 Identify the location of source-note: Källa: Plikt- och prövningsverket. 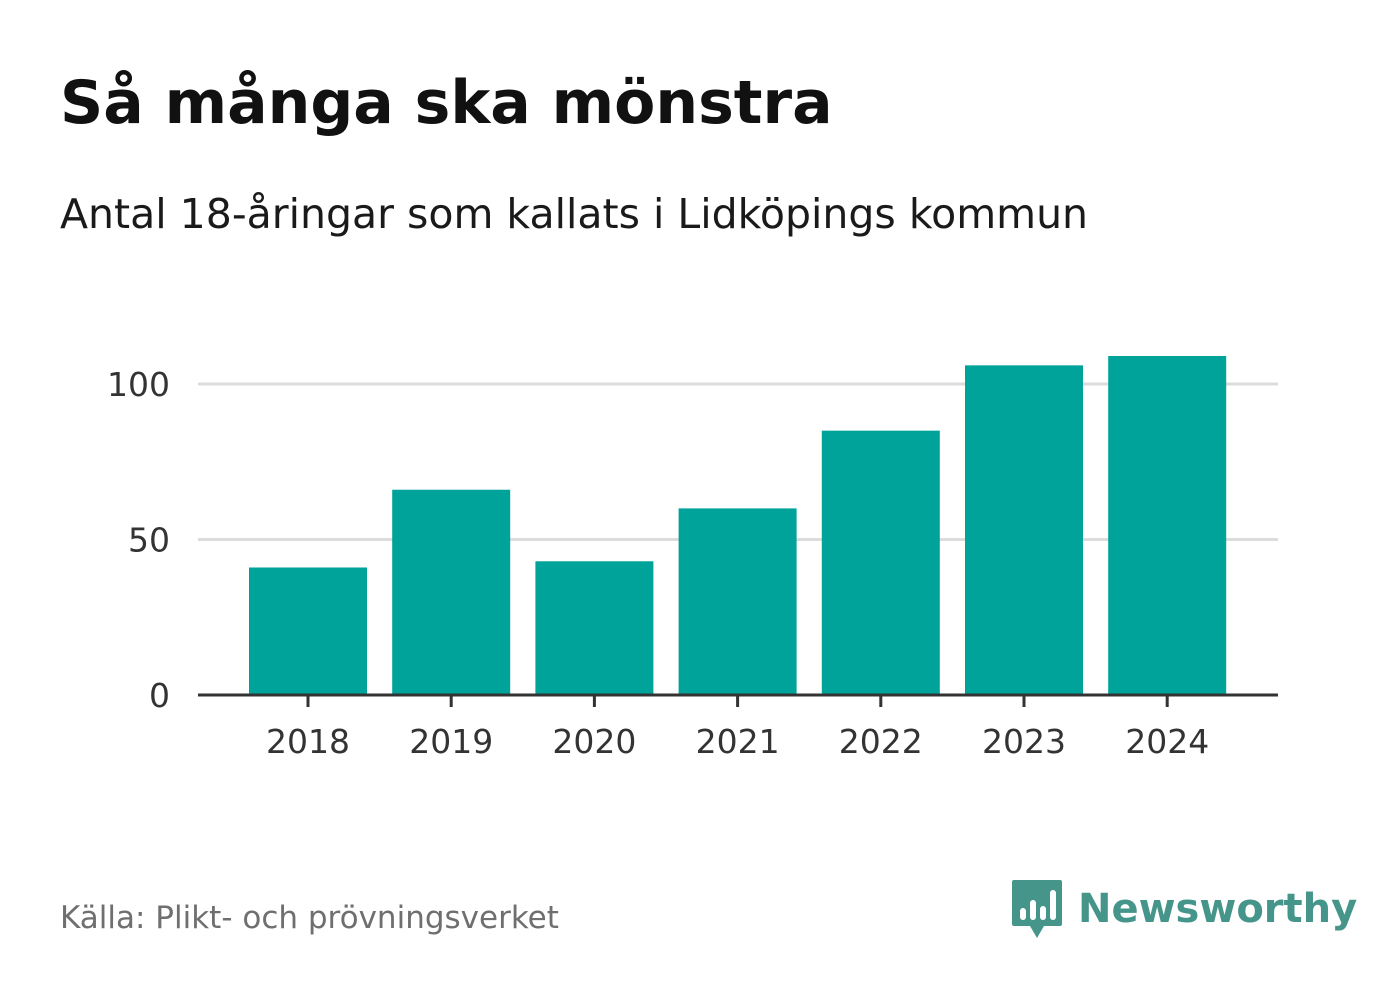
(309, 918).